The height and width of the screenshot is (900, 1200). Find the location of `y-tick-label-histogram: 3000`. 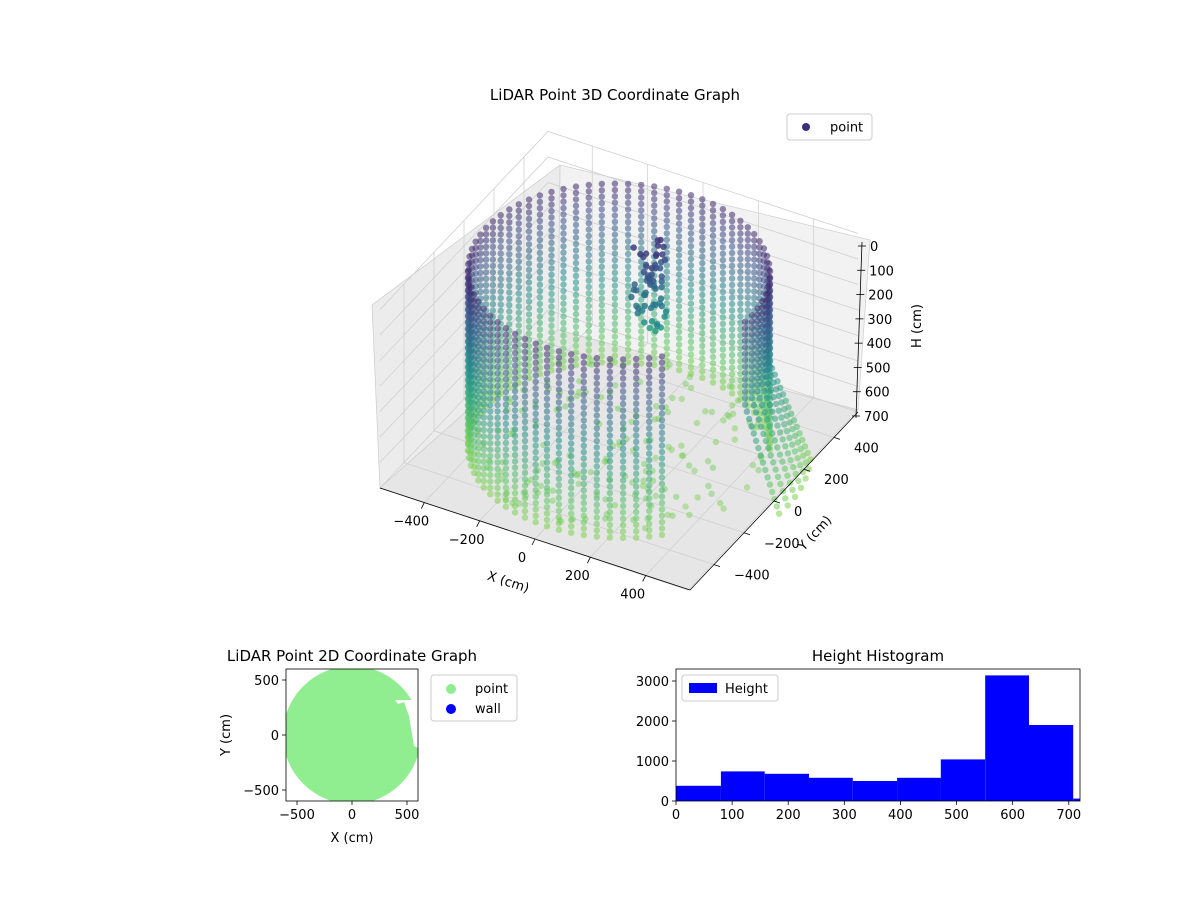

y-tick-label-histogram: 3000 is located at coordinates (652, 682).